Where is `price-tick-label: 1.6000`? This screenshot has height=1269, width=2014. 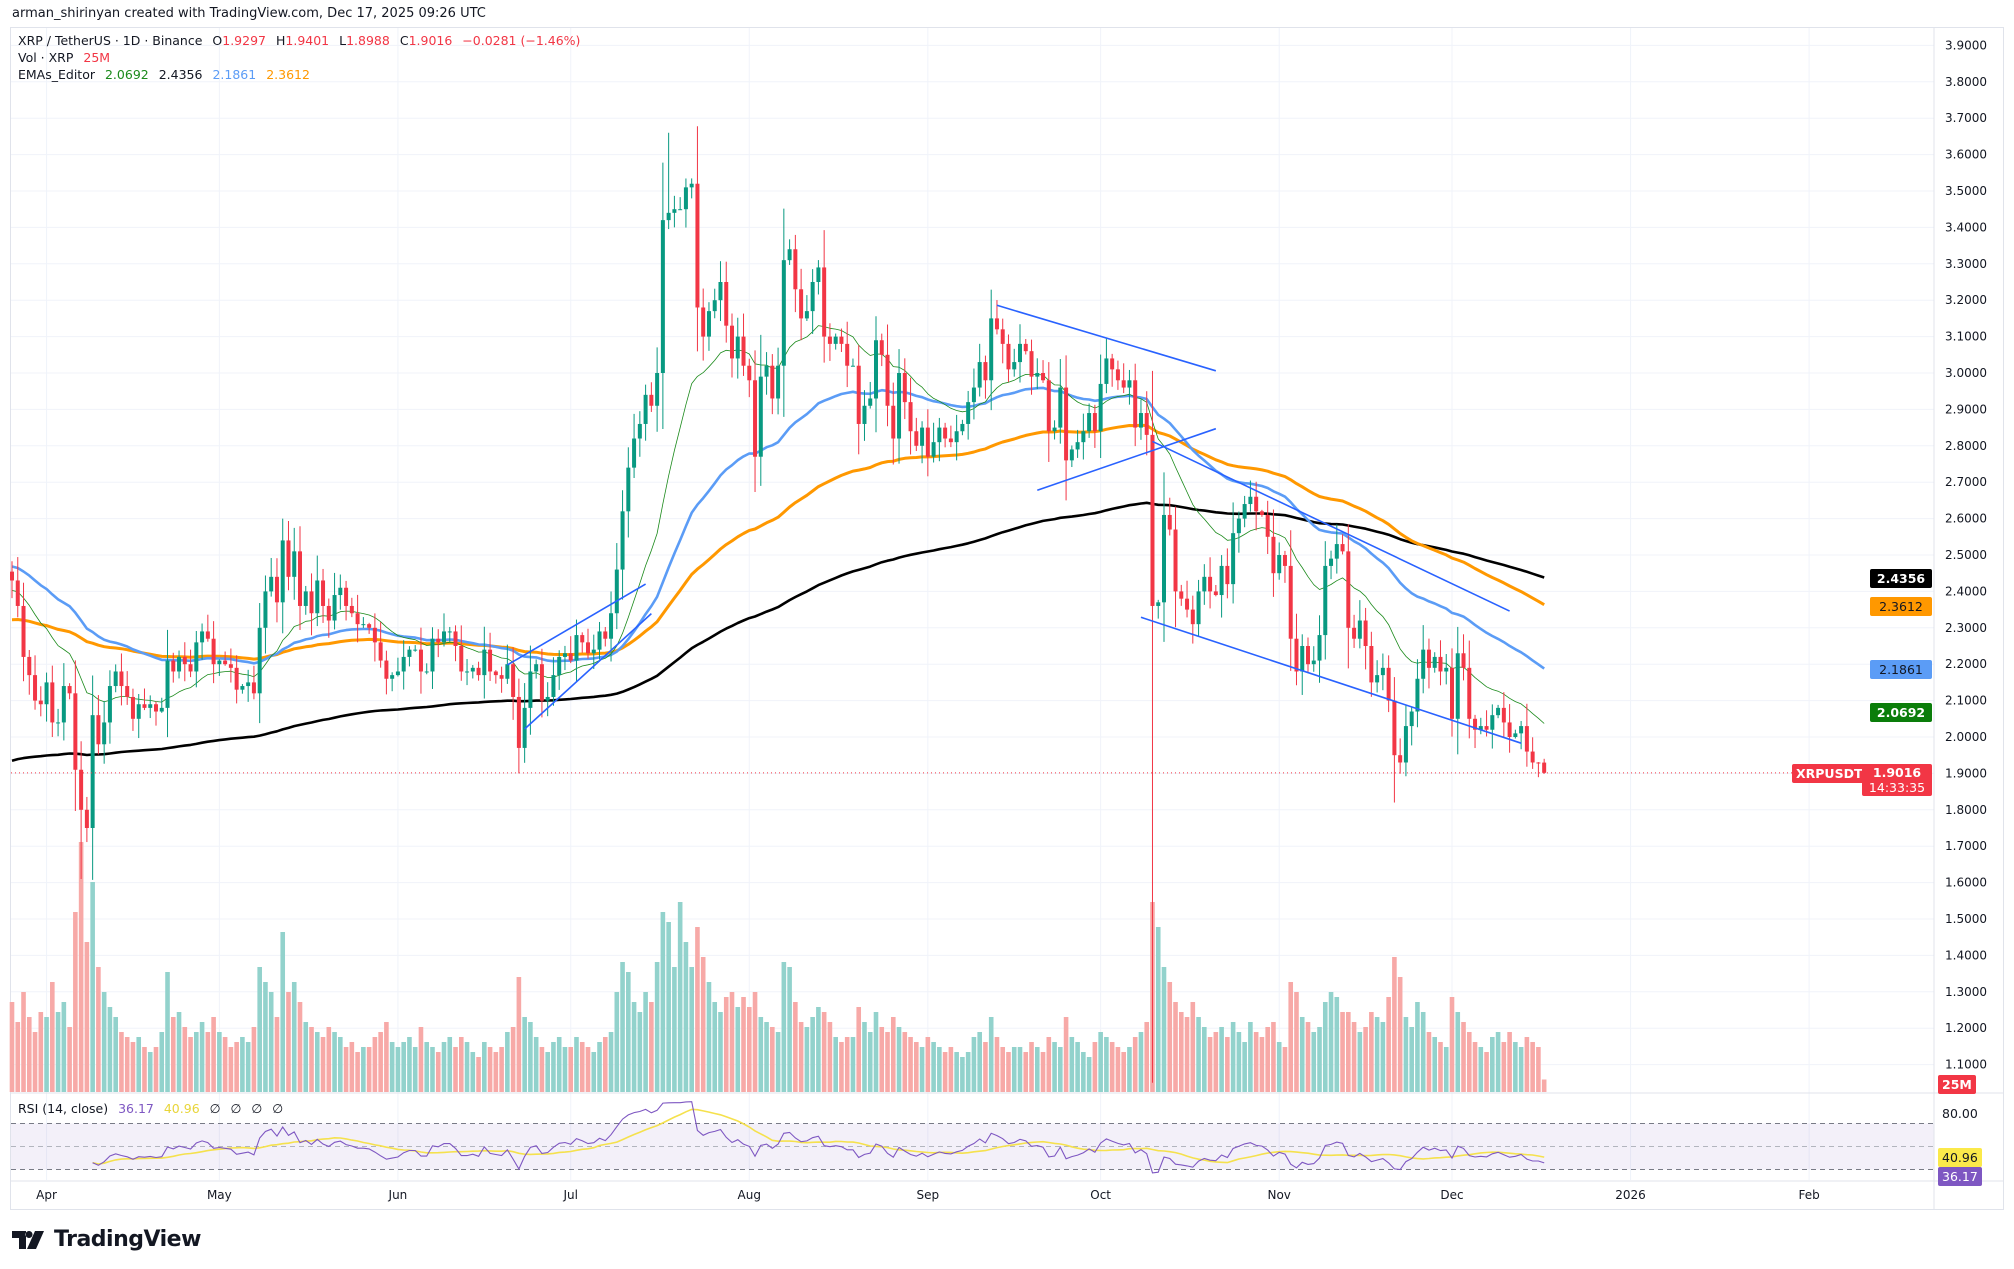 price-tick-label: 1.6000 is located at coordinates (1966, 883).